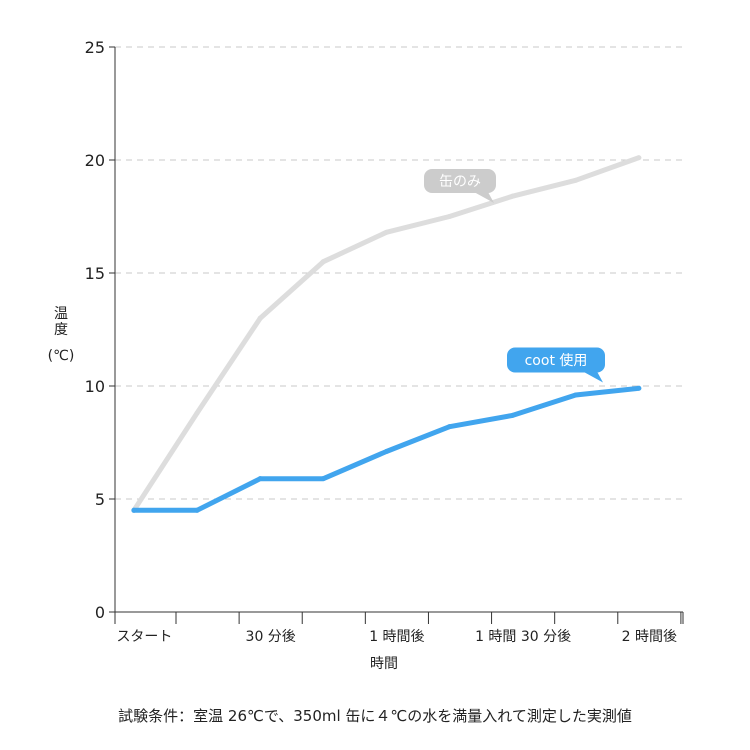 The image size is (750, 750). Describe the element at coordinates (100, 499) in the screenshot. I see `y-tick-label: 5` at that location.